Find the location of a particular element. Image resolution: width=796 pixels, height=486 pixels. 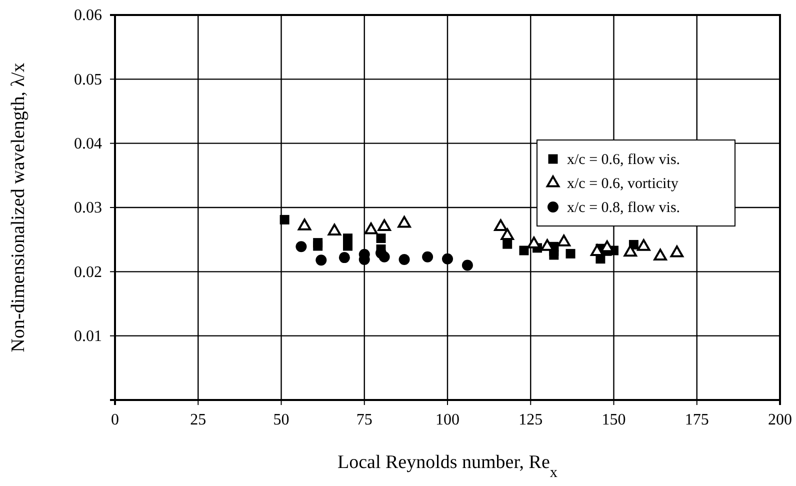

y-tick-label: 0.03 is located at coordinates (88, 208).